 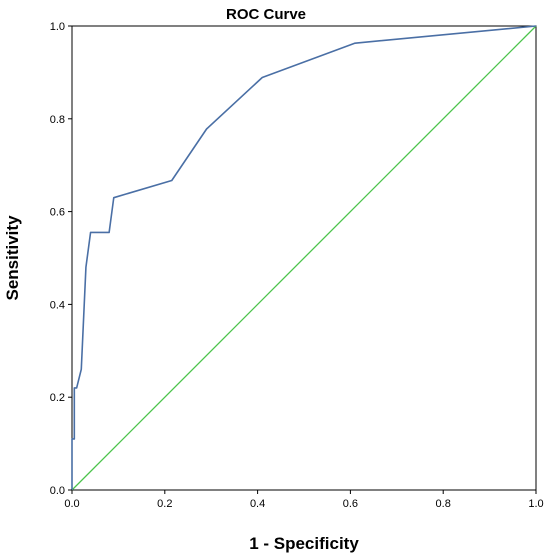 I want to click on y-axis-label: Sensitivity, so click(x=12, y=258).